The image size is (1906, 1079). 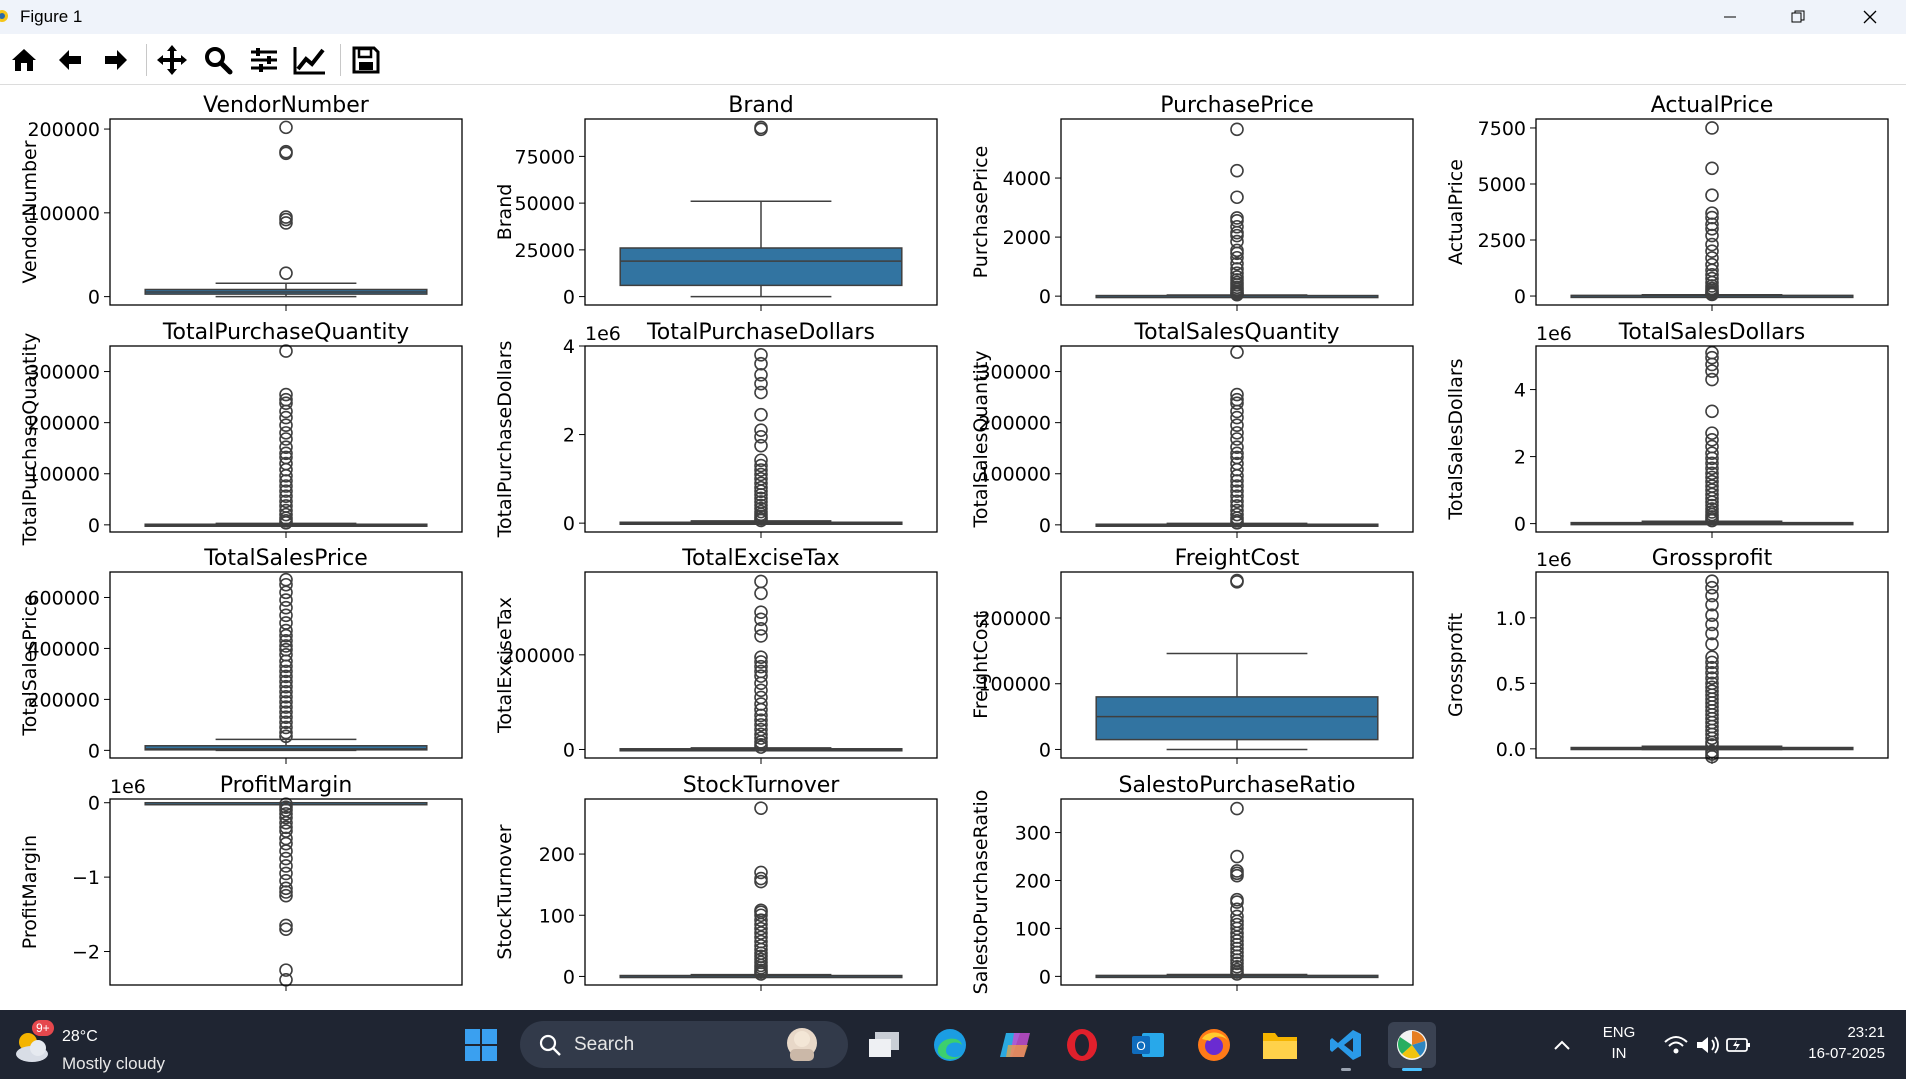 I want to click on weather-temperature: 28°C, so click(x=80, y=1036).